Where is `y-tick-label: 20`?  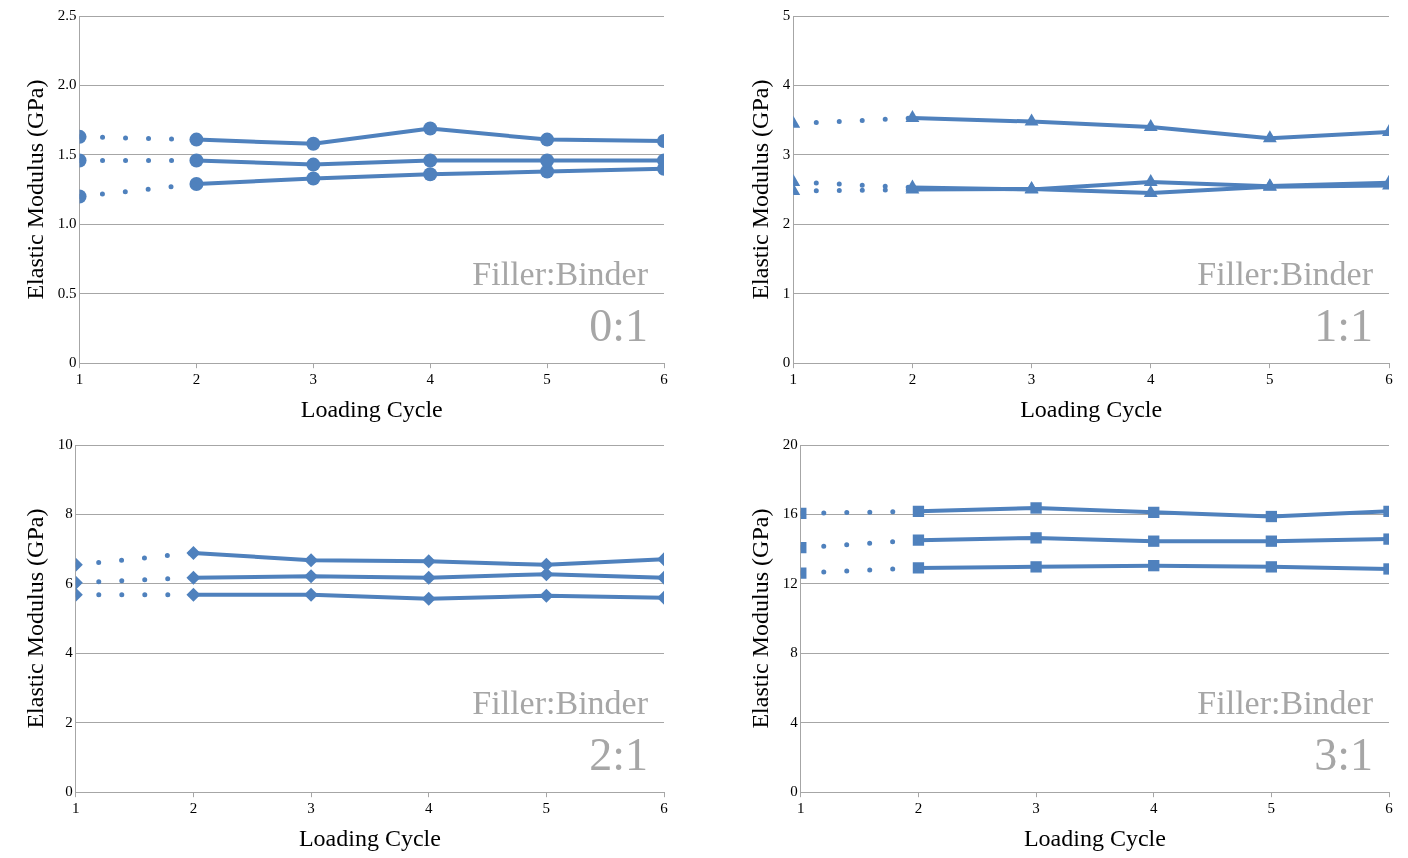
y-tick-label: 20 is located at coordinates (790, 443).